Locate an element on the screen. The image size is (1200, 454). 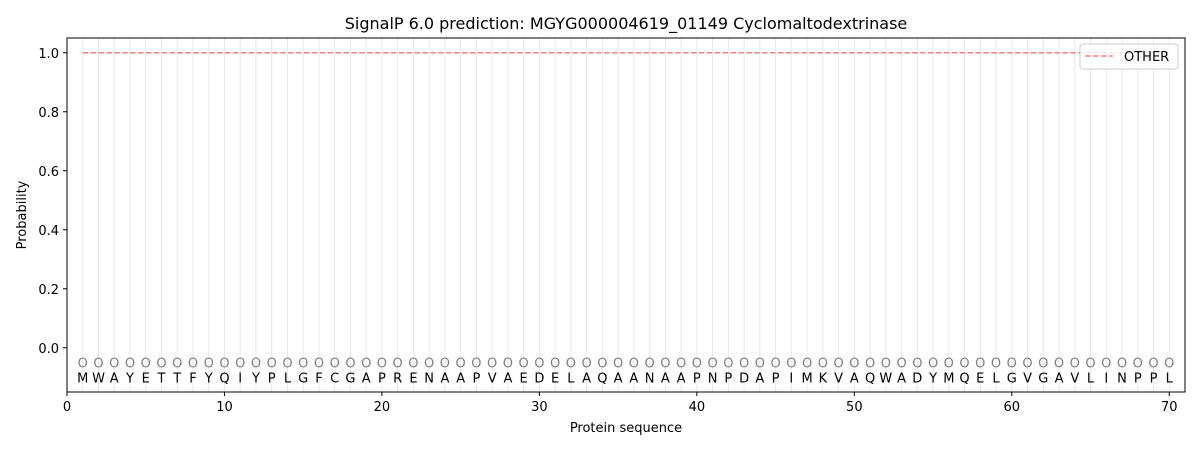
legend: OTHER is located at coordinates (1129, 56).